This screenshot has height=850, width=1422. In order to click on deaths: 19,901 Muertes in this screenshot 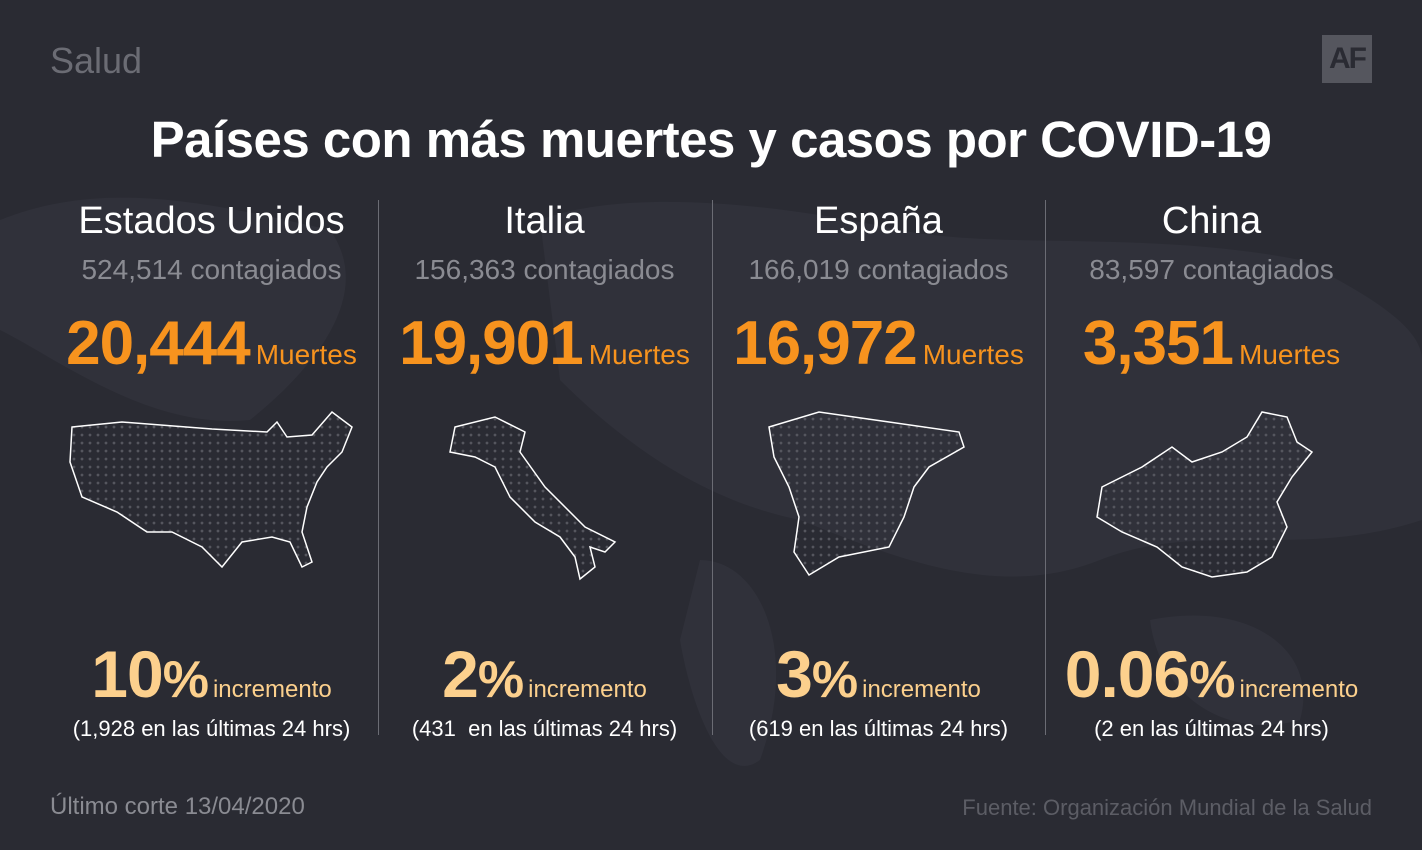, I will do `click(544, 343)`.